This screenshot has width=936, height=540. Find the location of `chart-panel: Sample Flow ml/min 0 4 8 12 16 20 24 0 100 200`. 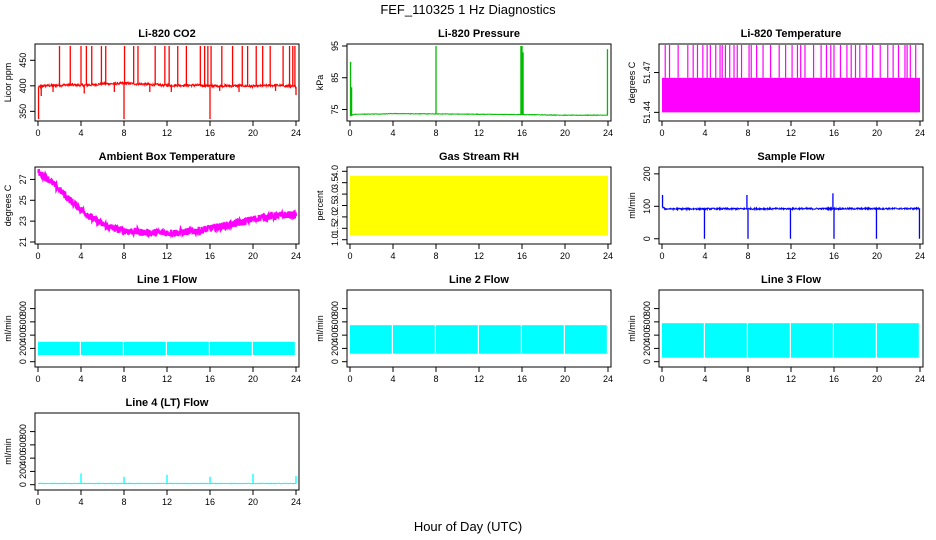

chart-panel: Sample Flow ml/min 0 4 8 12 16 20 24 0 100 200 is located at coordinates (776, 206).